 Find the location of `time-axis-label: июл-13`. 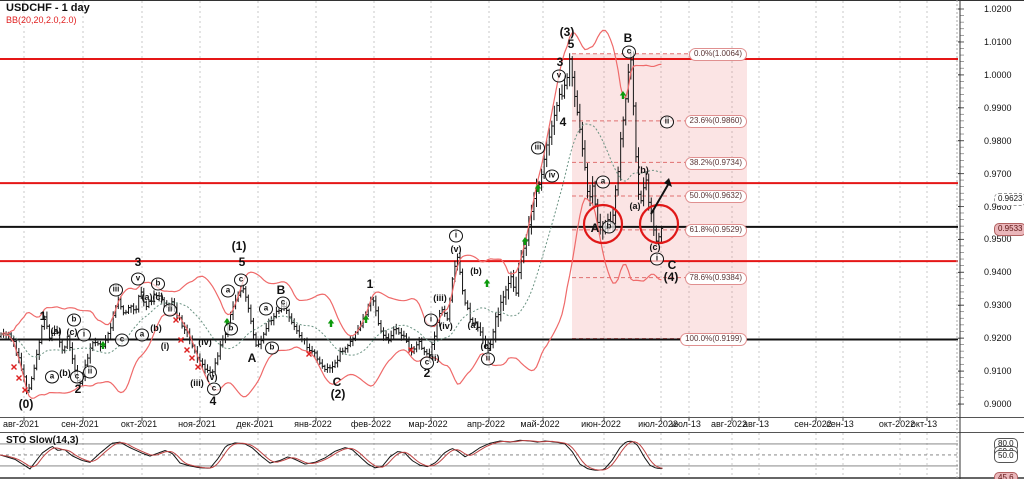

time-axis-label: июл-13 is located at coordinates (686, 424).